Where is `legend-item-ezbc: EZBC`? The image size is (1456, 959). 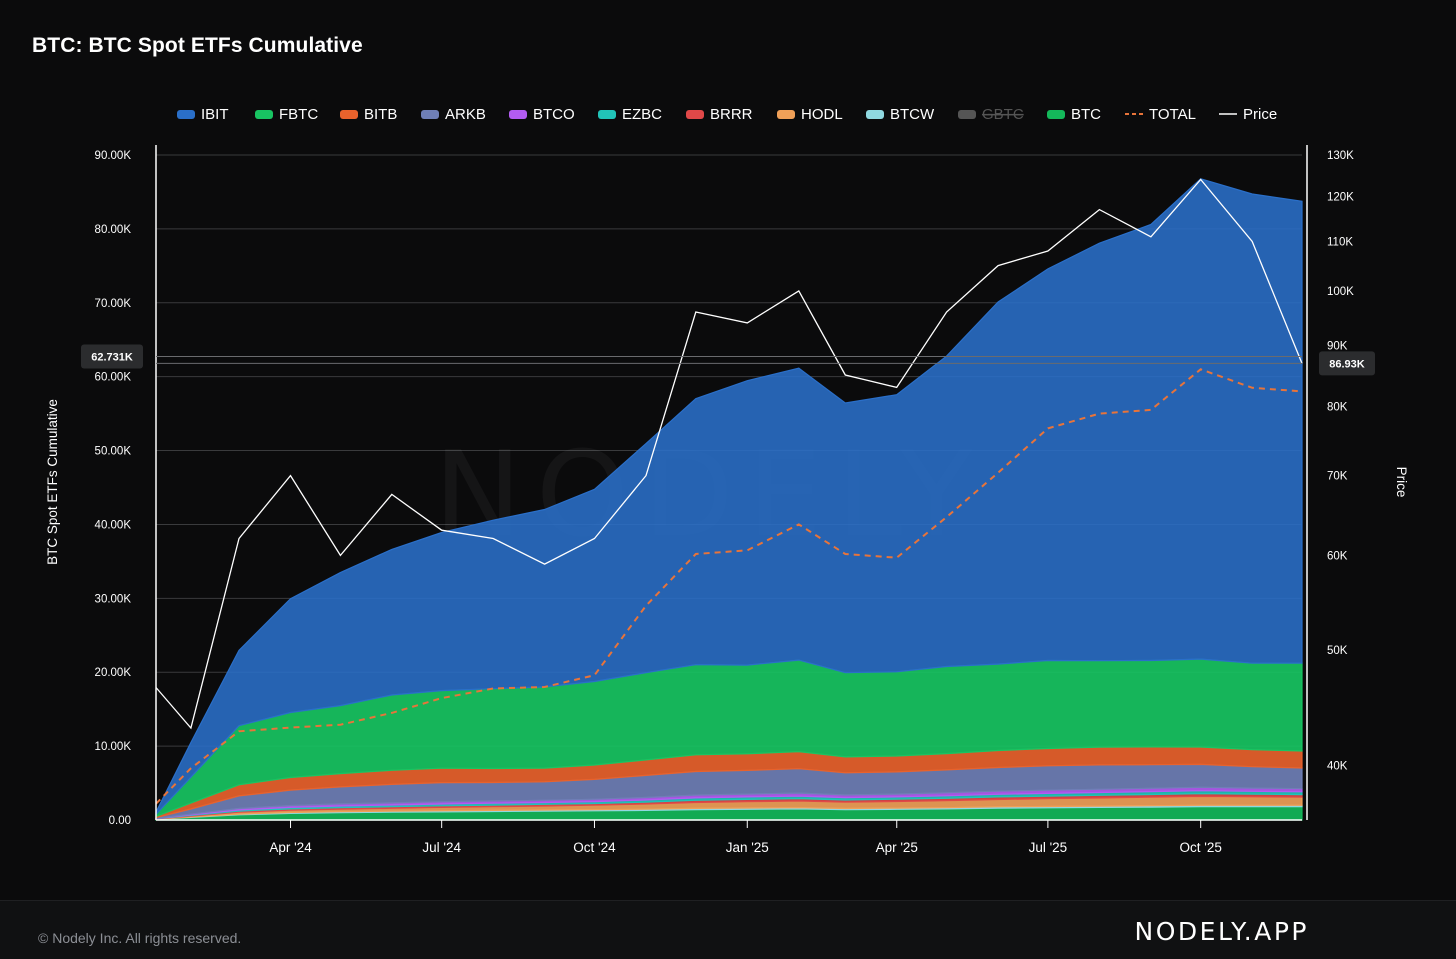 legend-item-ezbc: EZBC is located at coordinates (630, 114).